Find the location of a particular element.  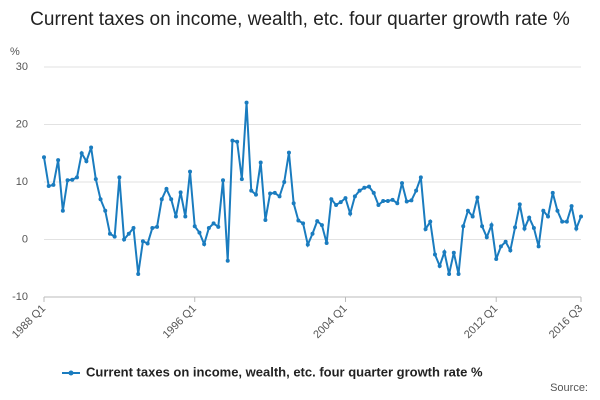

x-tick-label: 2012 Q1 is located at coordinates (481, 322).